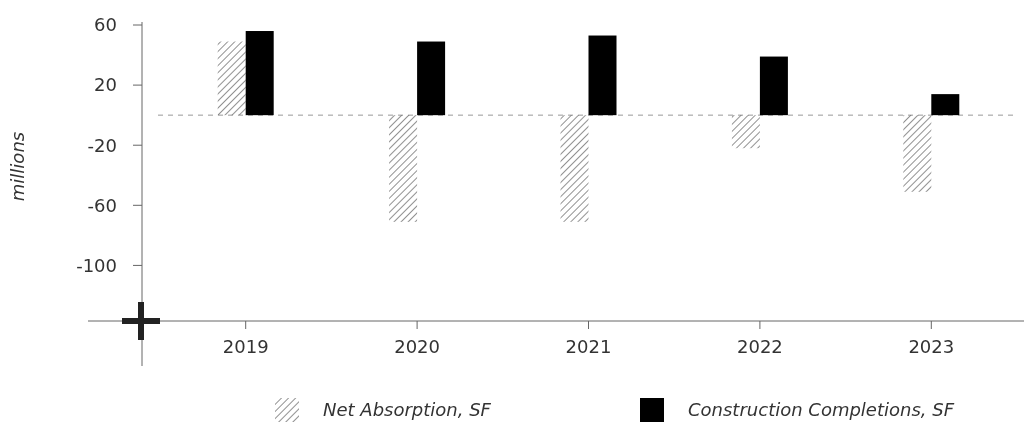 This screenshot has height=429, width=1026. I want to click on y-tick-label: 20, so click(105, 85).